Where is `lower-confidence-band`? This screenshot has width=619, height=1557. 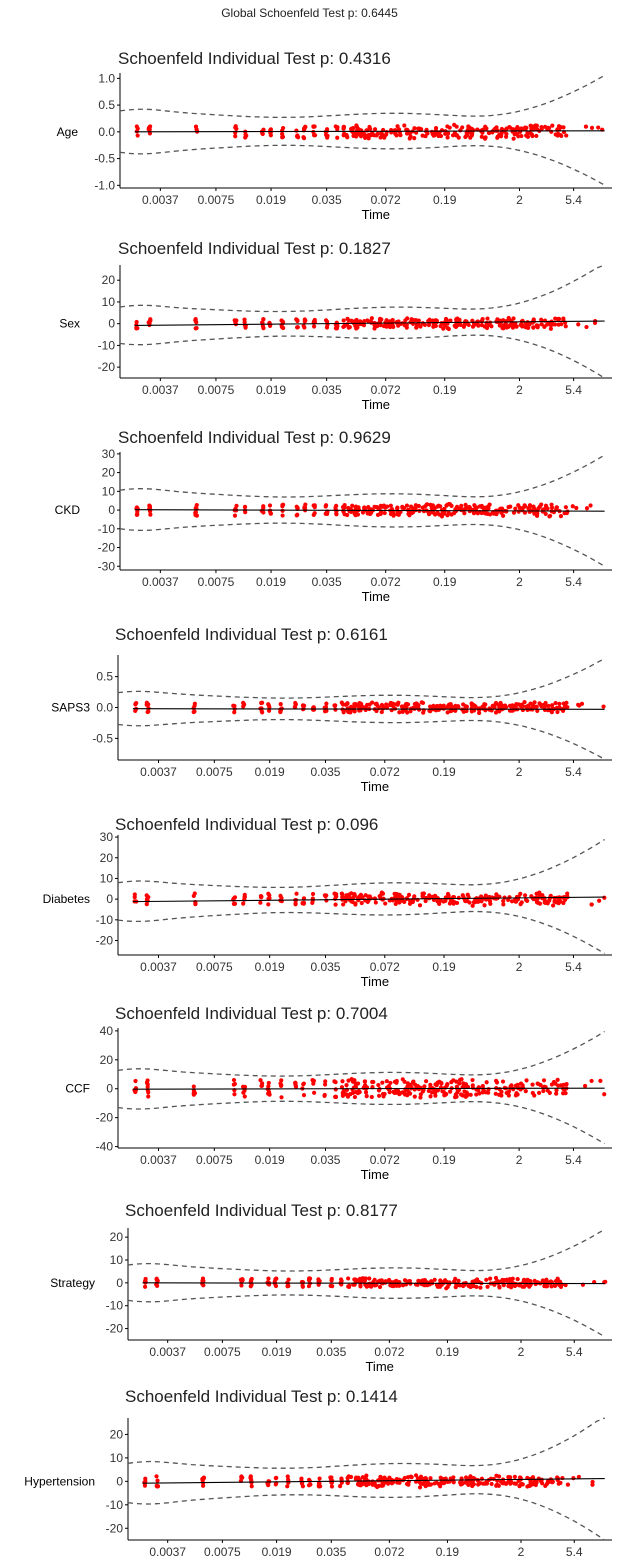 lower-confidence-band is located at coordinates (362, 544).